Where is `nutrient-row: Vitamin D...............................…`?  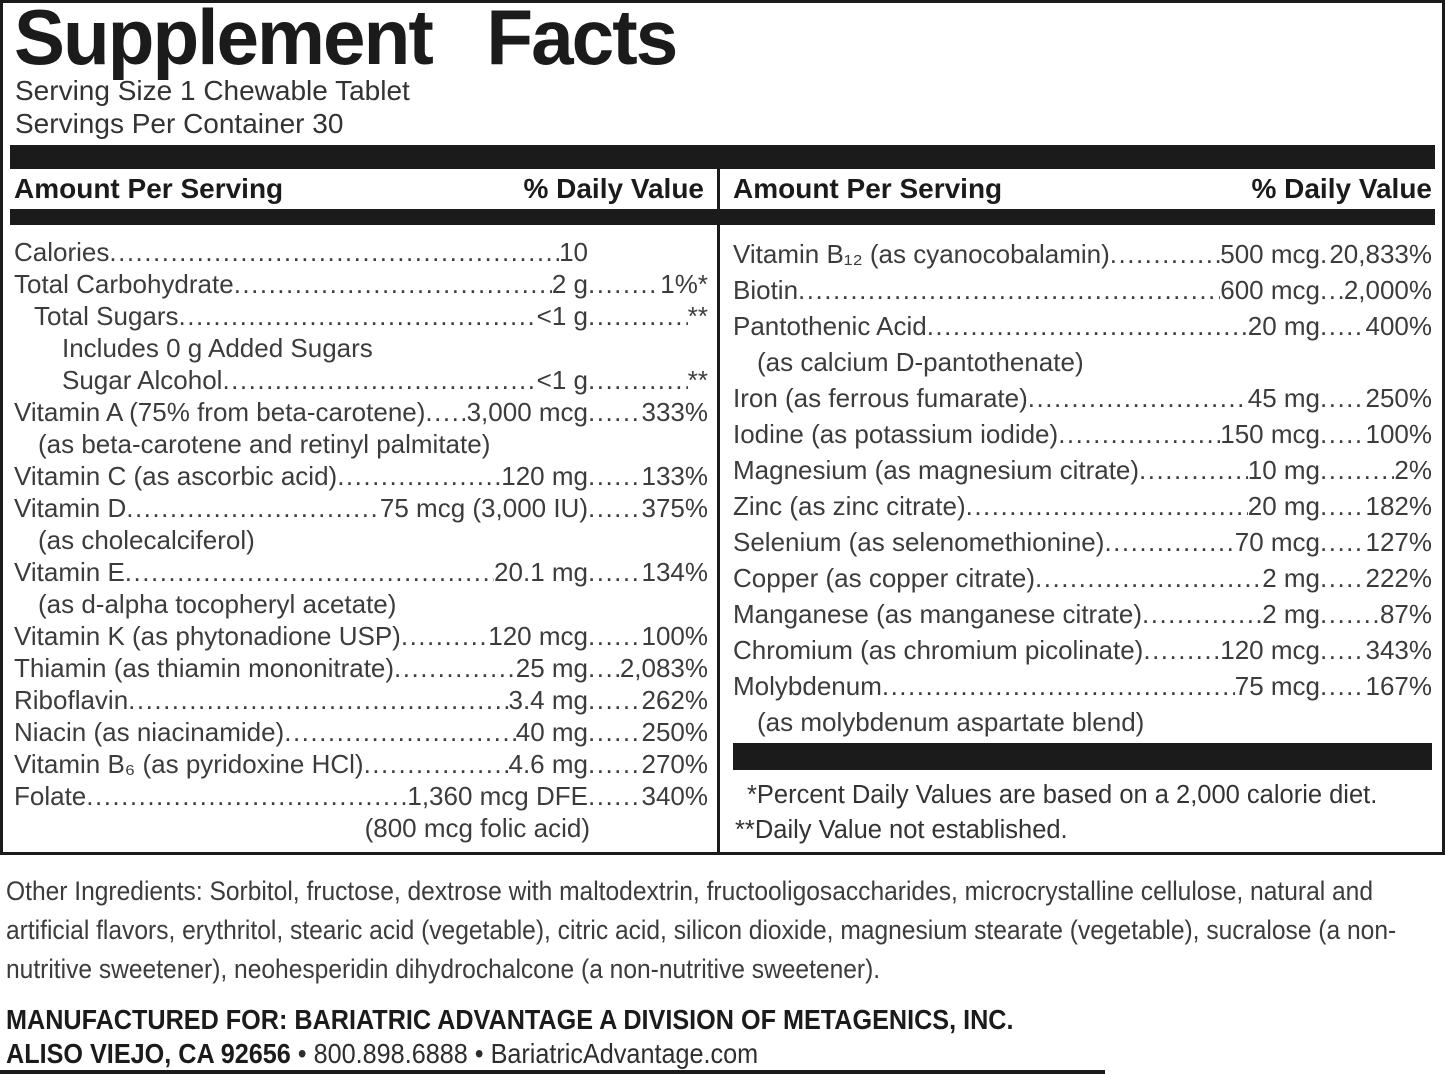 nutrient-row: Vitamin D...............................… is located at coordinates (361, 508).